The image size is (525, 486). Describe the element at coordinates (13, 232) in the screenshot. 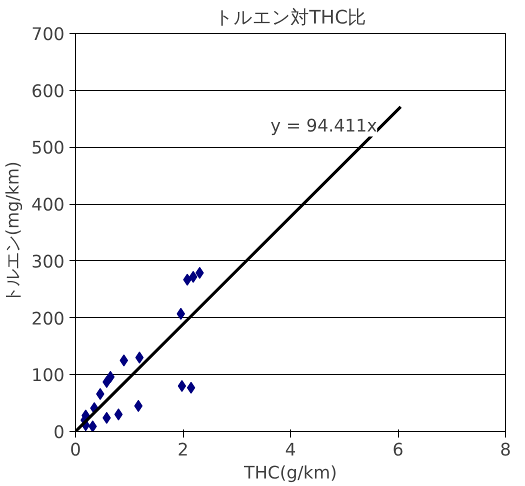

I see `y-axis-title: トルエン(mg/km)` at that location.